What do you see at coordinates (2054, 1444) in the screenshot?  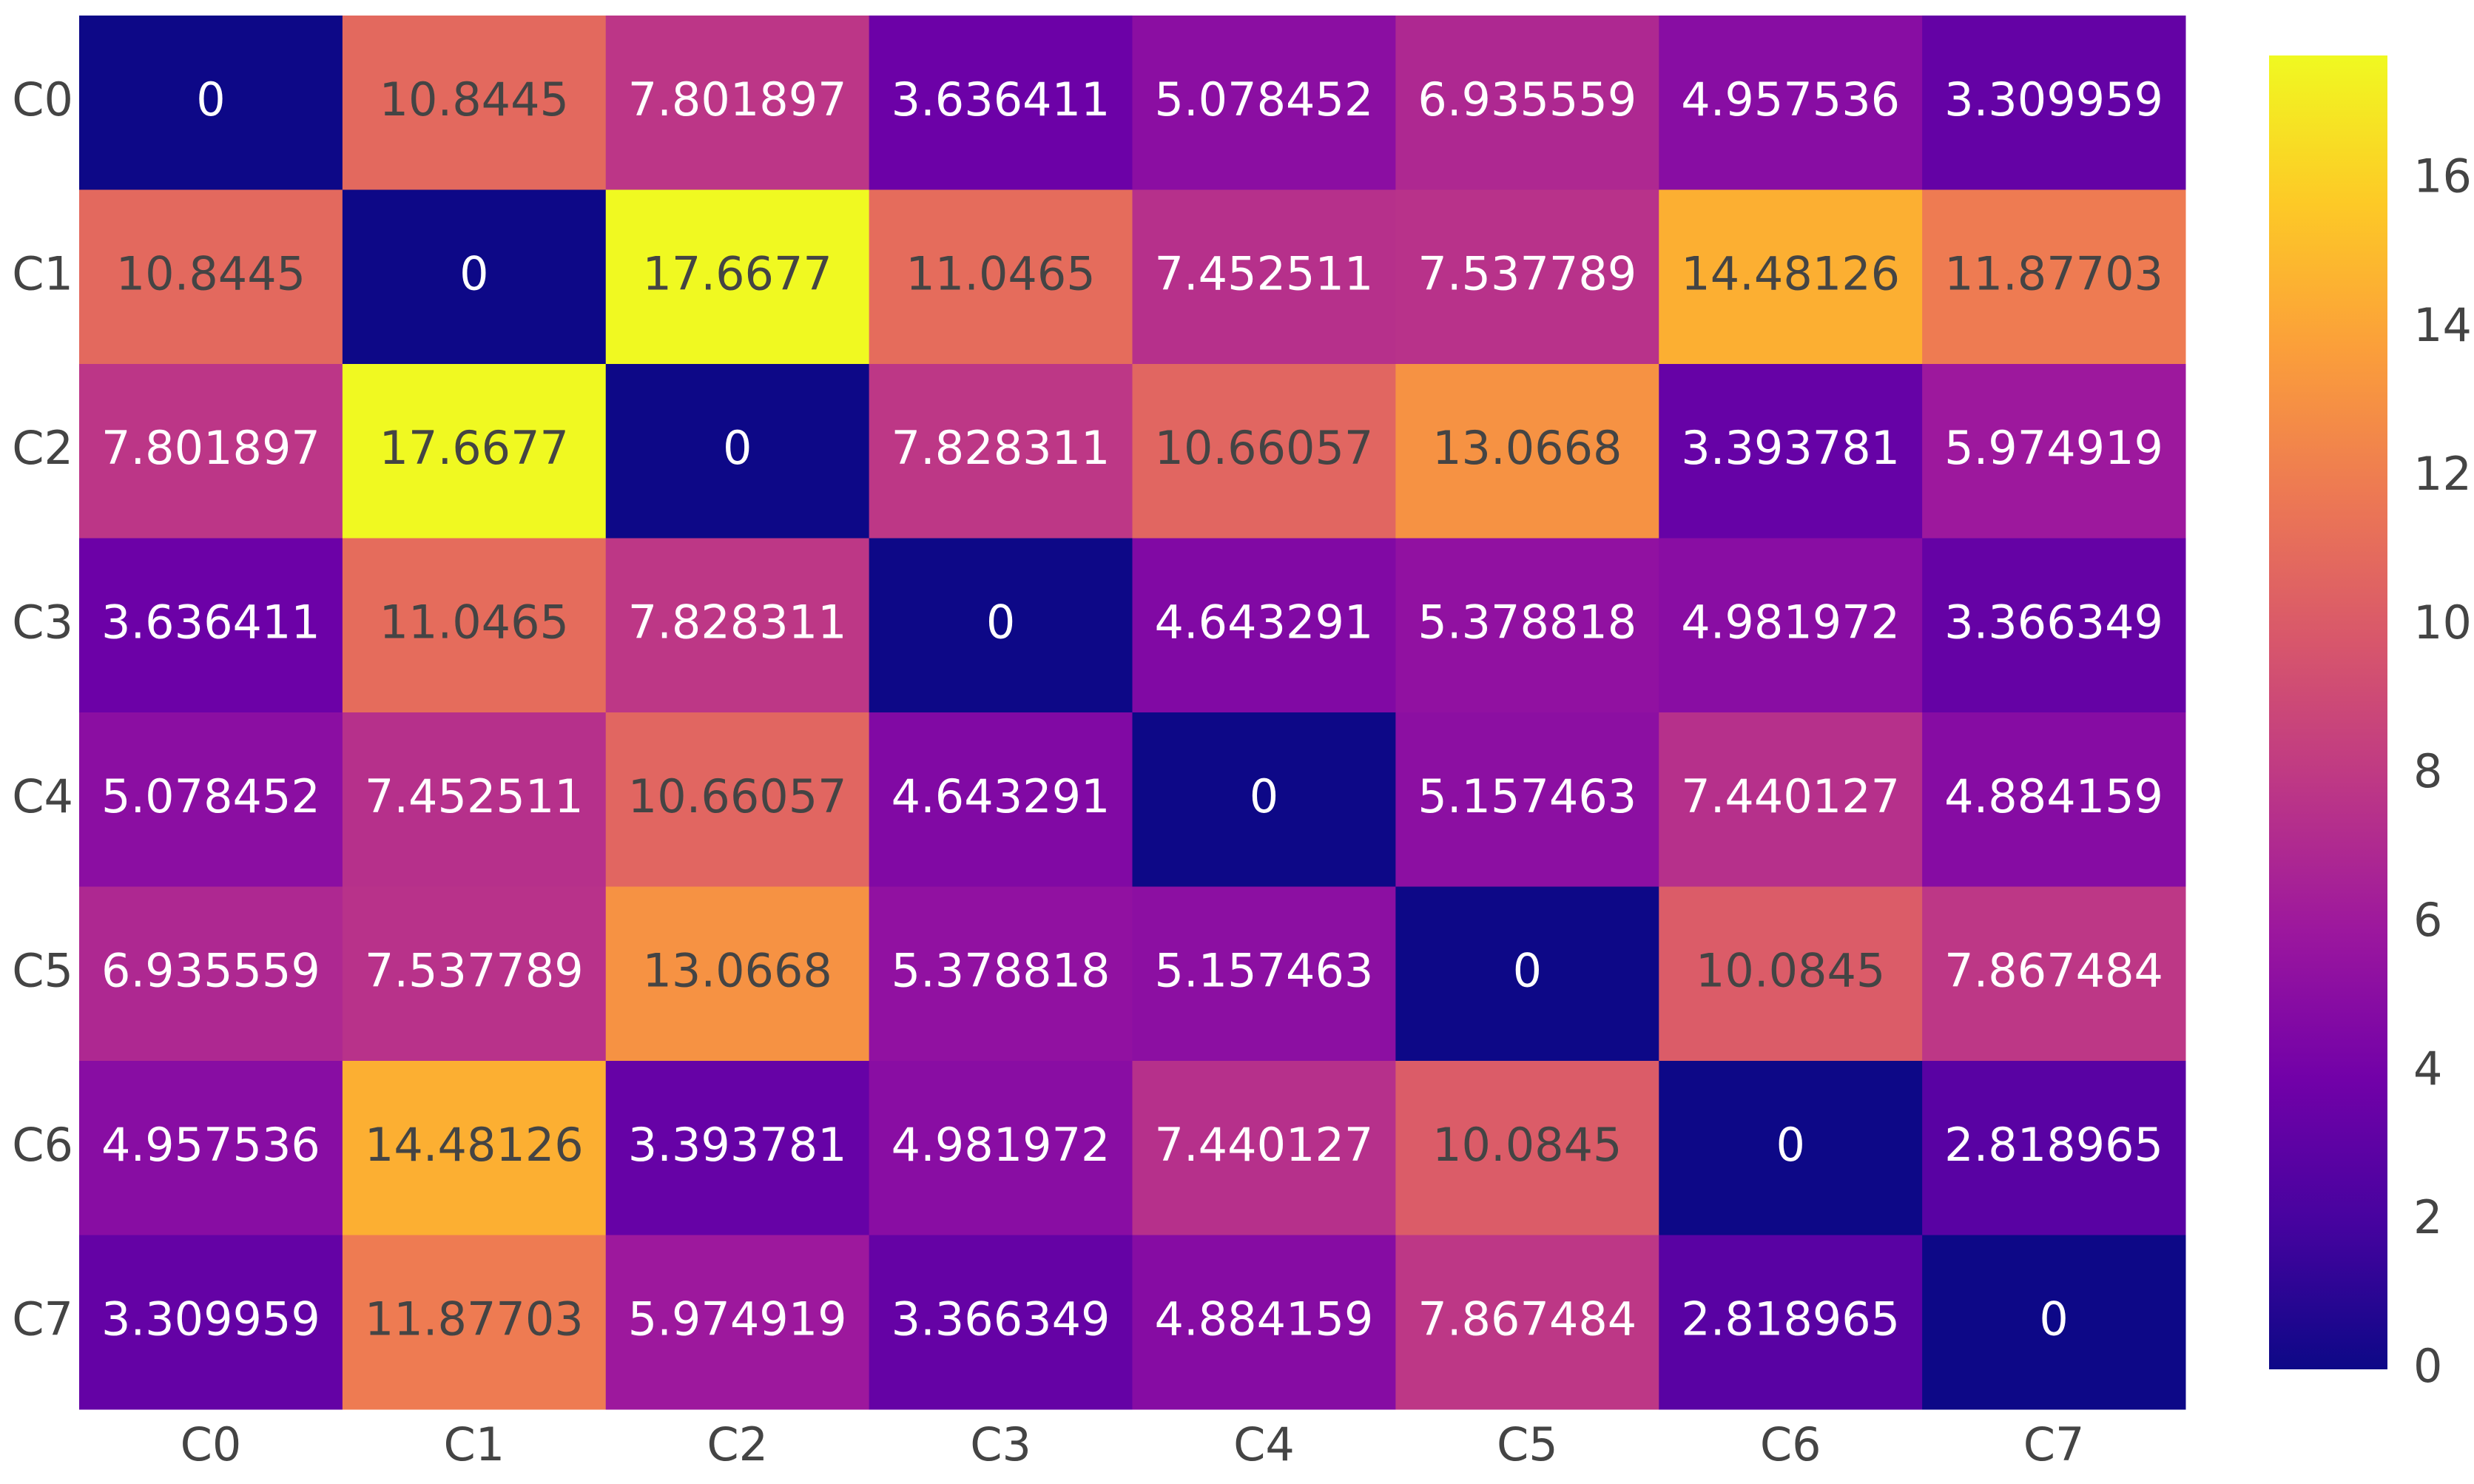 I see `x-tick-label: C7` at bounding box center [2054, 1444].